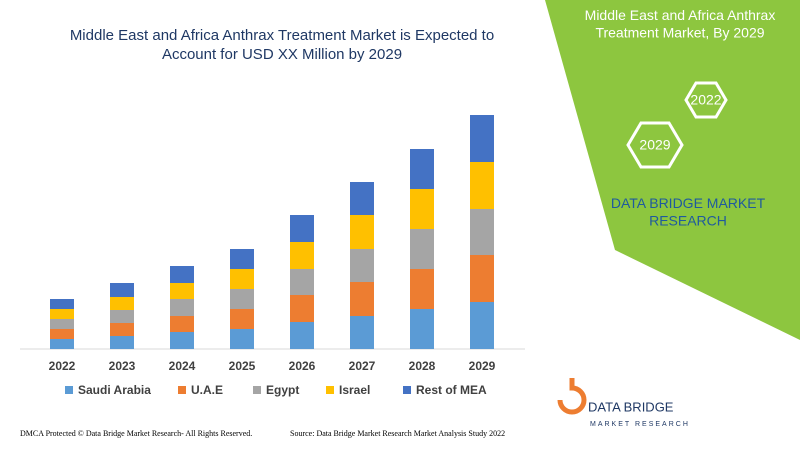 This screenshot has width=800, height=450. What do you see at coordinates (242, 366) in the screenshot?
I see `x-tick-label: 2025` at bounding box center [242, 366].